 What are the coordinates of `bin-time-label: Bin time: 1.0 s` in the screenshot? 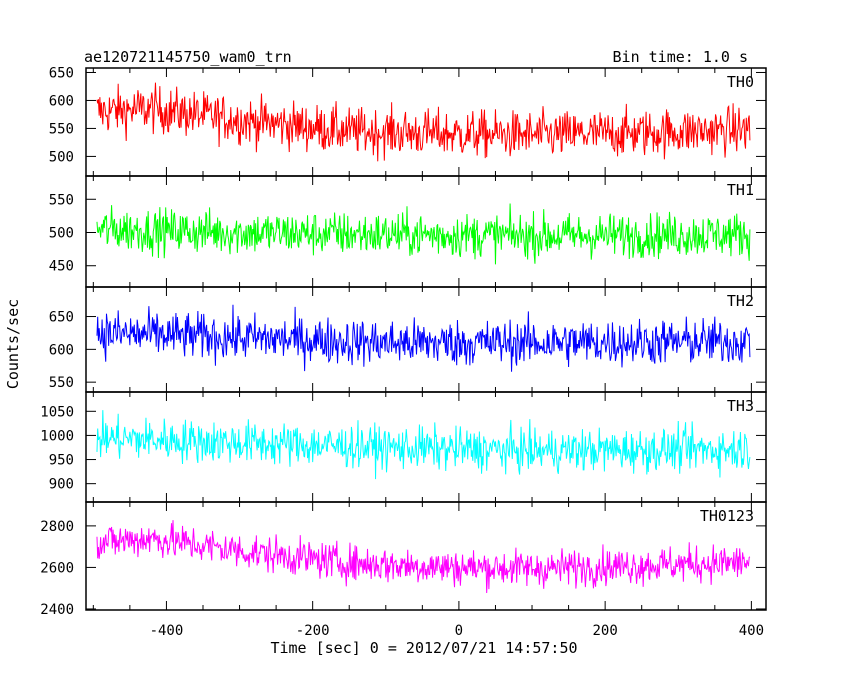 It's located at (680, 57).